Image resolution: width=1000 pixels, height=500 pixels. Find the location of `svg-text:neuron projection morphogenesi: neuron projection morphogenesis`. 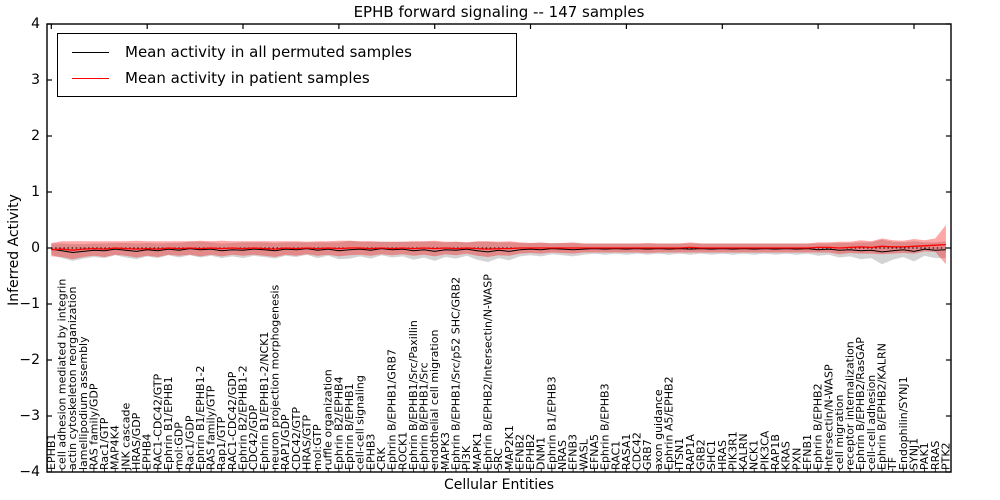

svg-text:neuron projection morphogenesi: neuron projection morphogenesis is located at coordinates (275, 377).